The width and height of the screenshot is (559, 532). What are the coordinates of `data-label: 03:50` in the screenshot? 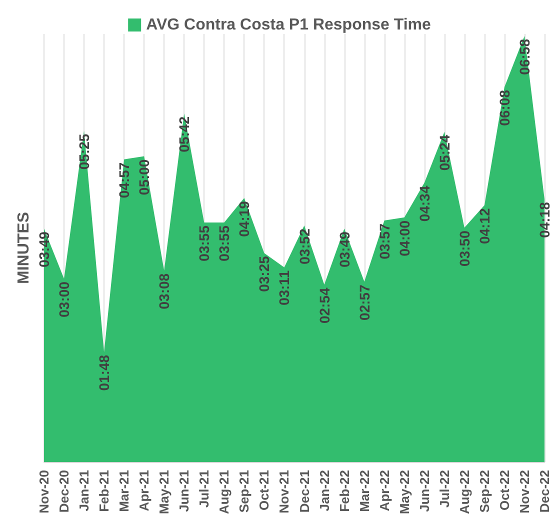 It's located at (464, 248).